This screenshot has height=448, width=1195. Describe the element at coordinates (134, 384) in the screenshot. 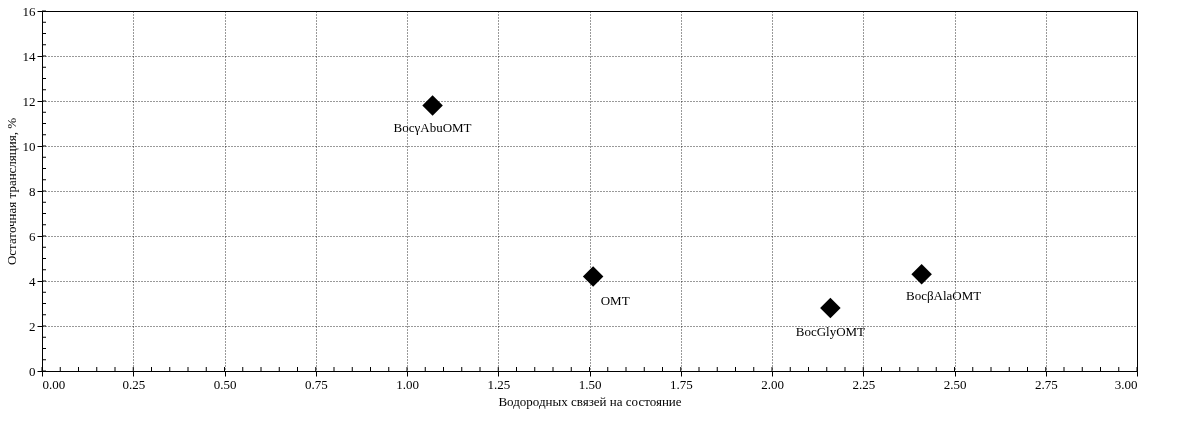

I see `x-tick-label: 0.25` at that location.